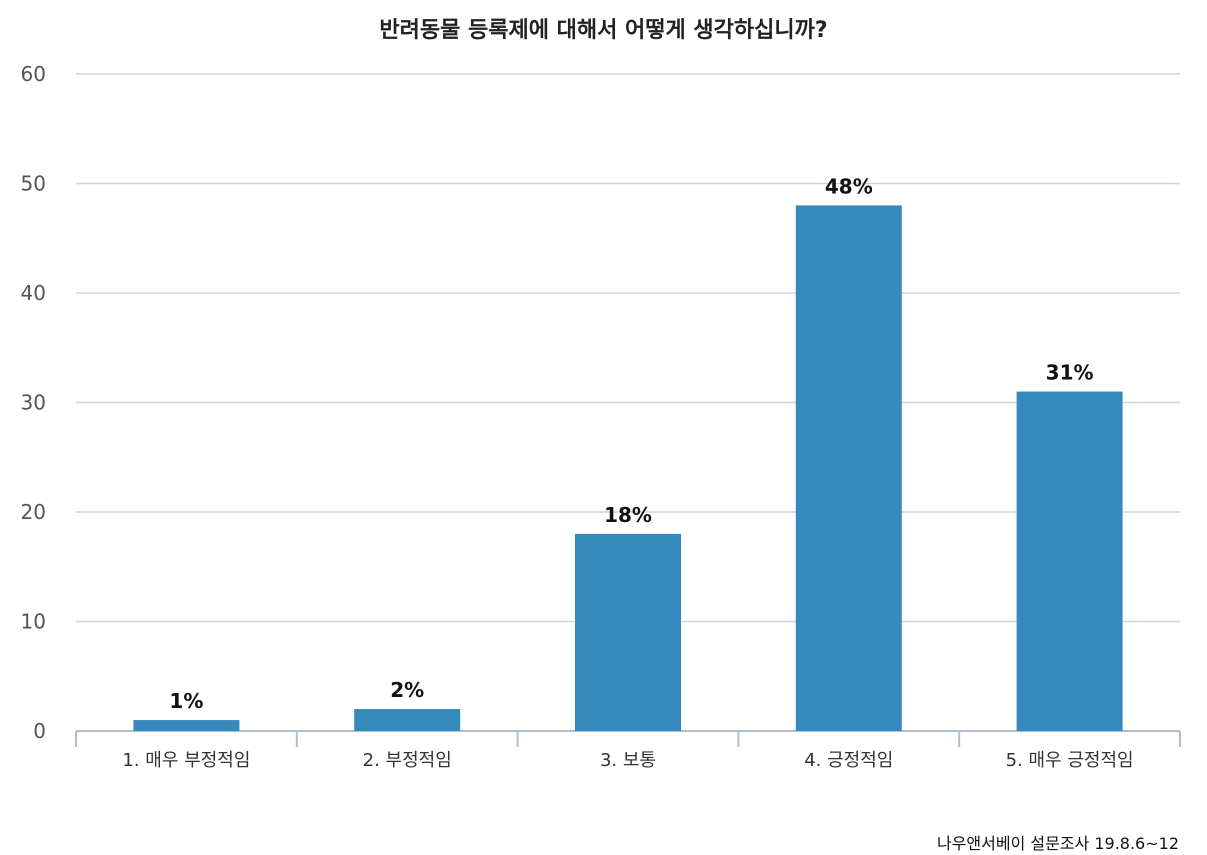 This screenshot has height=855, width=1207. Describe the element at coordinates (603, 30) in the screenshot. I see `chart-title: 반려동물 등록제에 대해서 어떻게 생각하십니까?` at that location.